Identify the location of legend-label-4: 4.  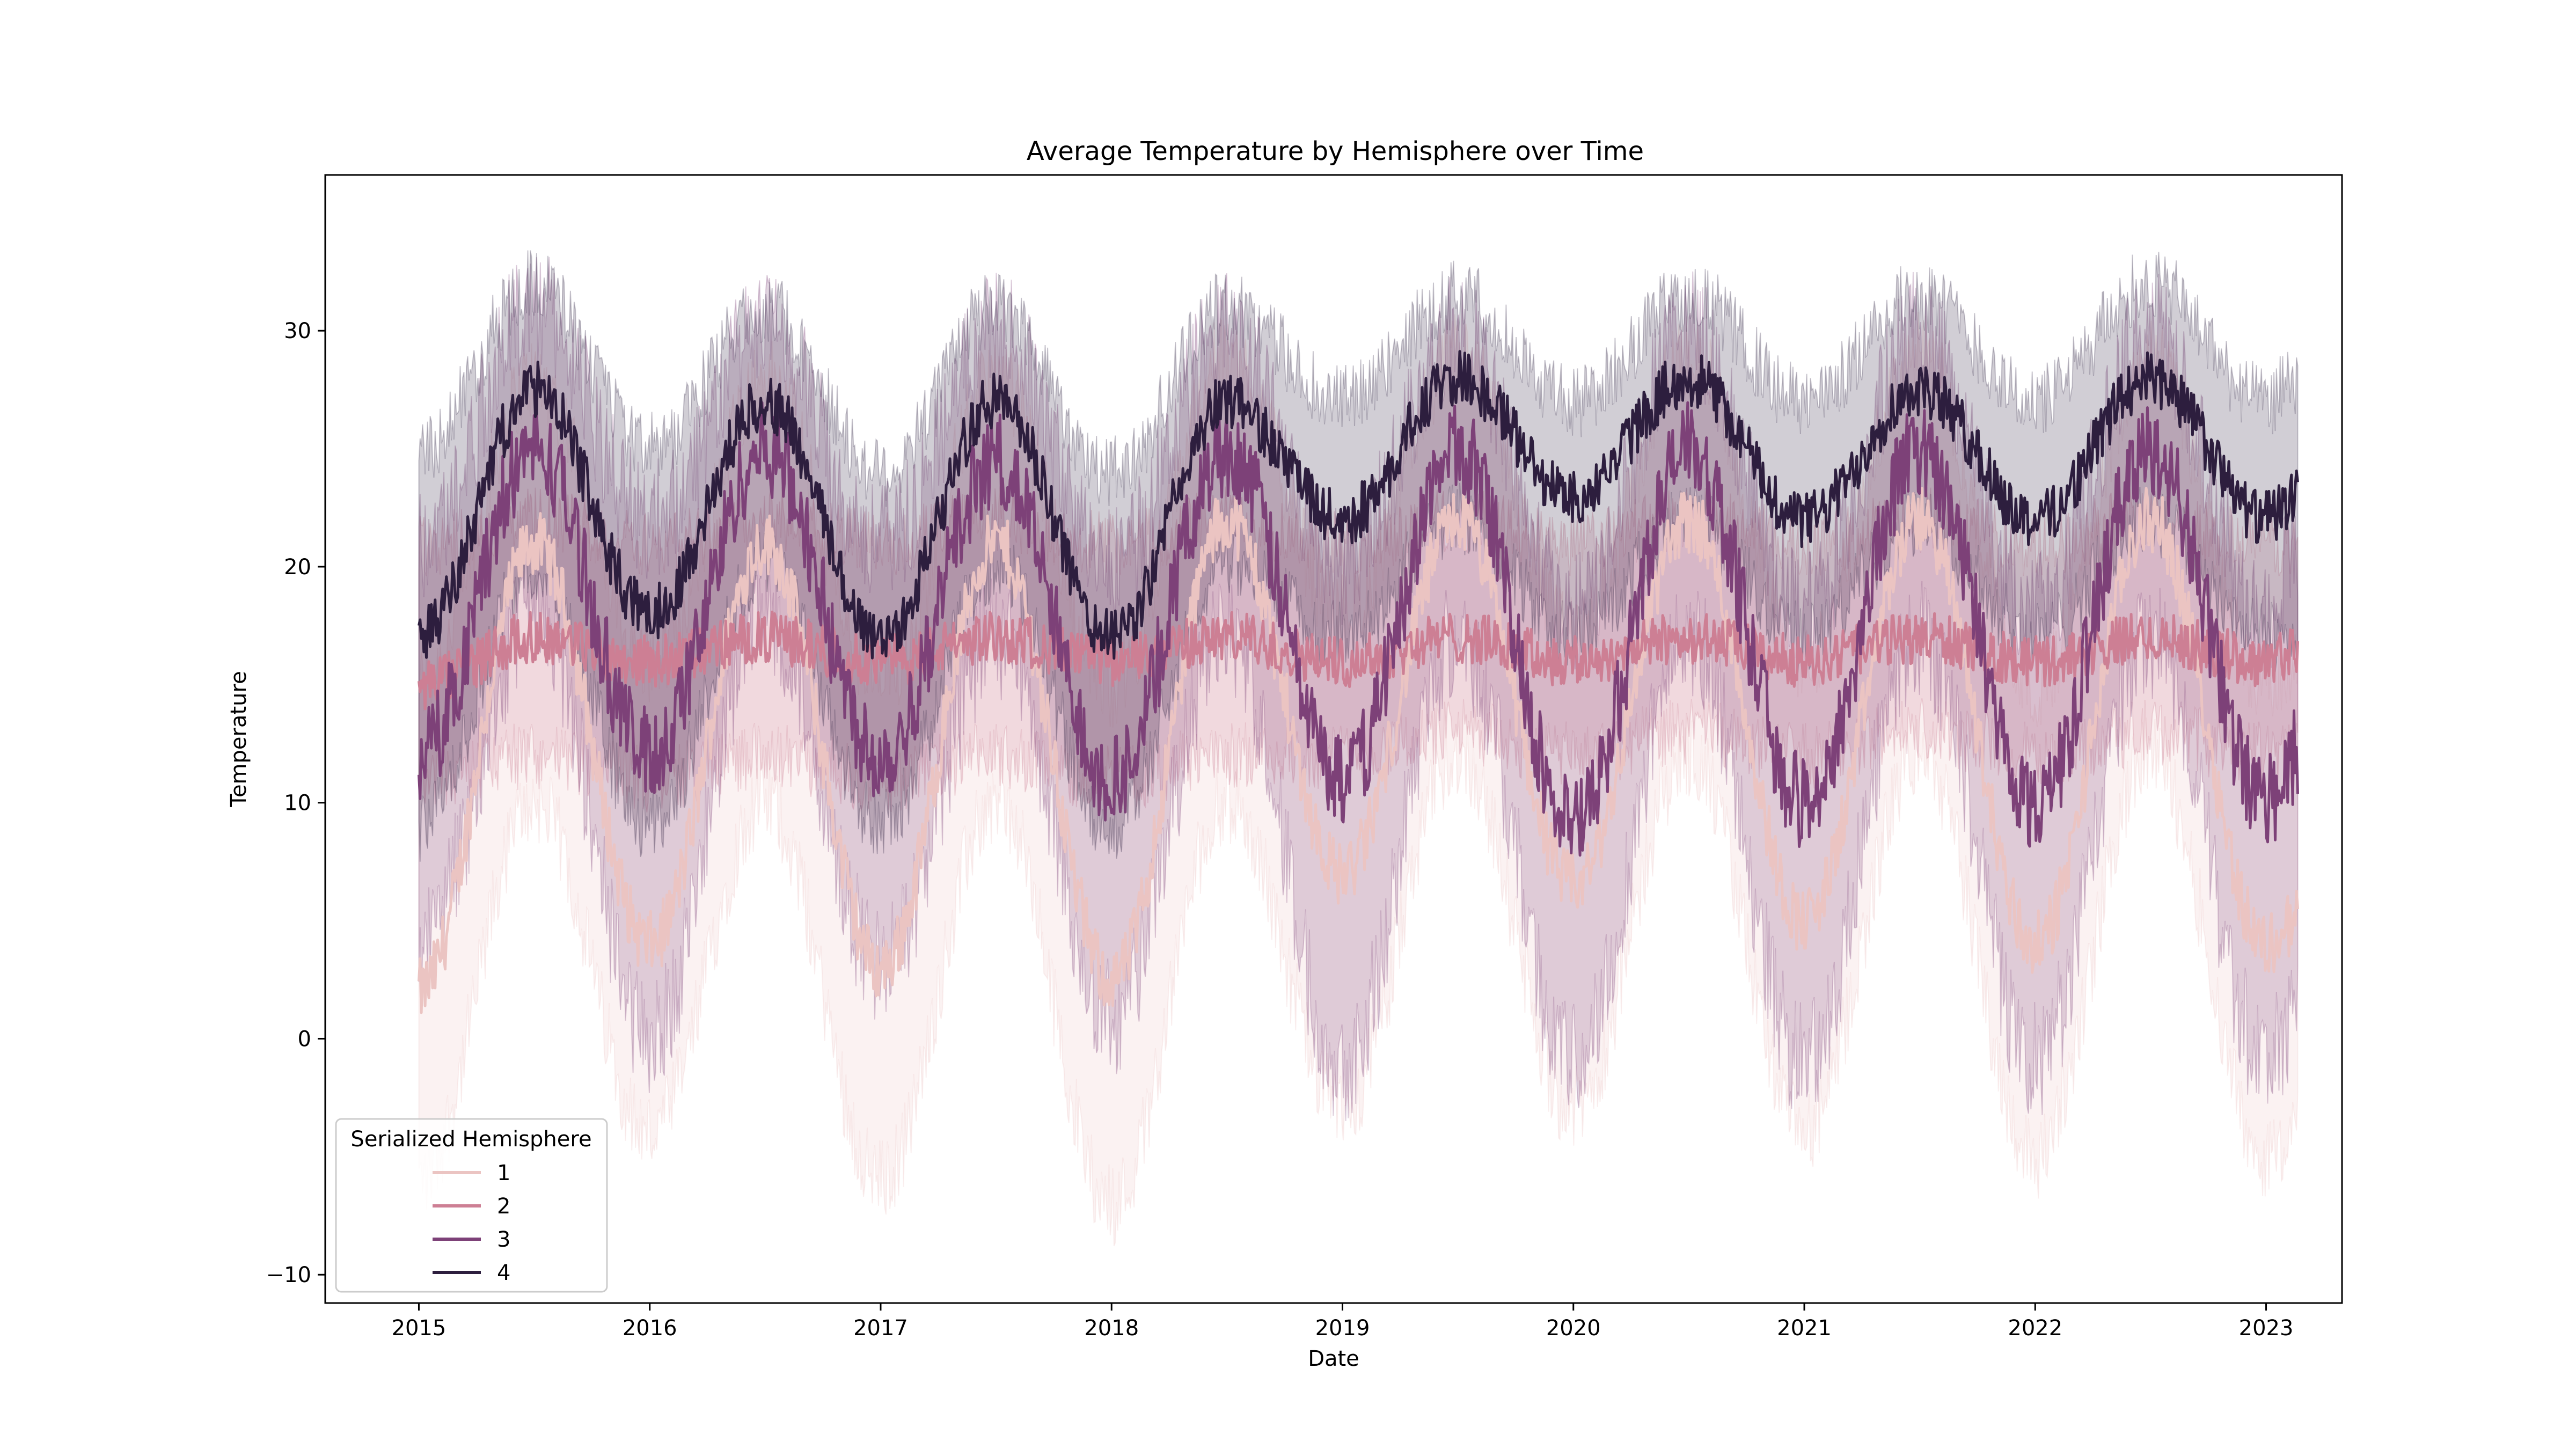
(503, 1273).